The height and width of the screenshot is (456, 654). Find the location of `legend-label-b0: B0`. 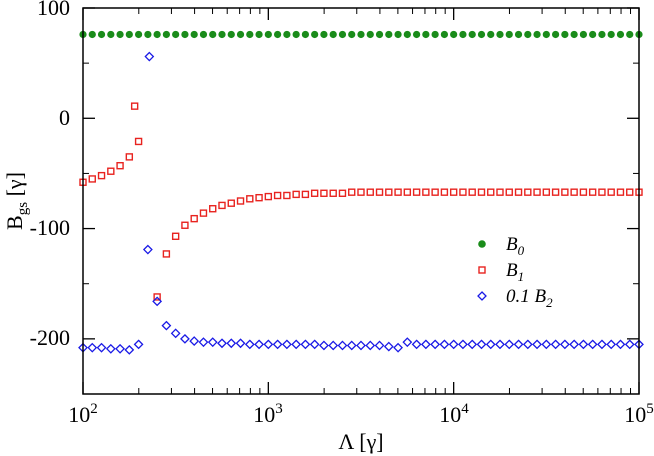

legend-label-b0: B0 is located at coordinates (515, 246).